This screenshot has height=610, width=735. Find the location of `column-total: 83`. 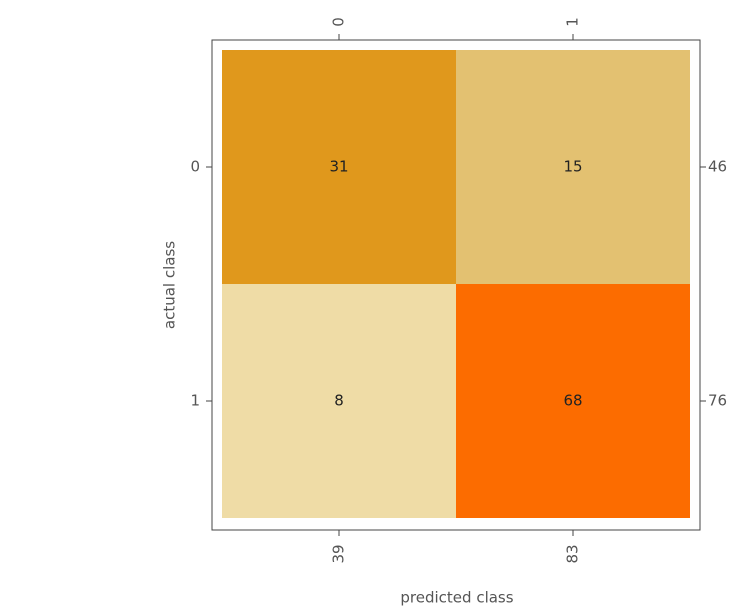

column-total: 83 is located at coordinates (573, 553).